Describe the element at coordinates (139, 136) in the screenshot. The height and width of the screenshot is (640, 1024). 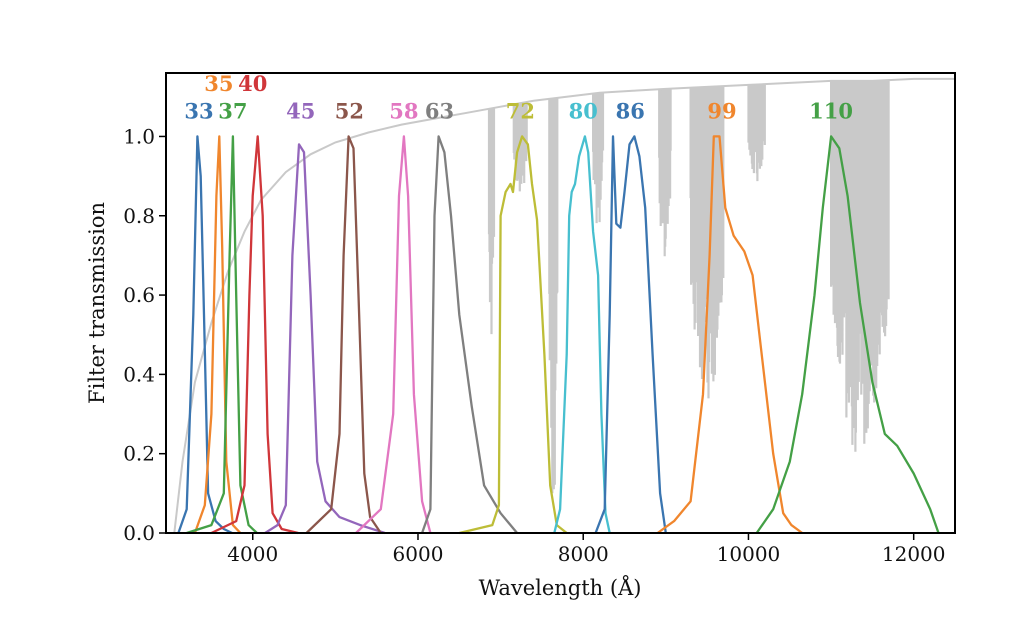
I see `y-tick-label: 1.0` at that location.